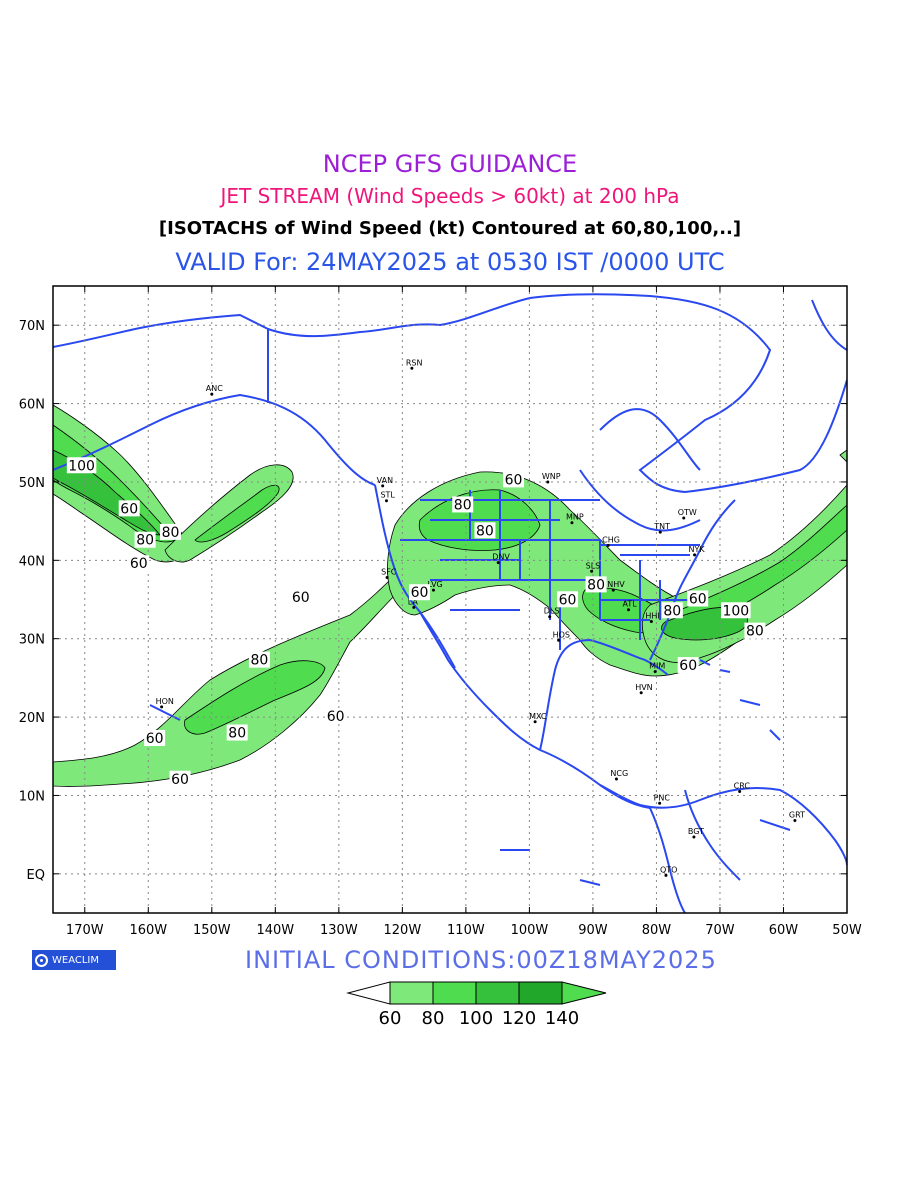  Describe the element at coordinates (629, 604) in the screenshot. I see `city-label: ATL` at that location.